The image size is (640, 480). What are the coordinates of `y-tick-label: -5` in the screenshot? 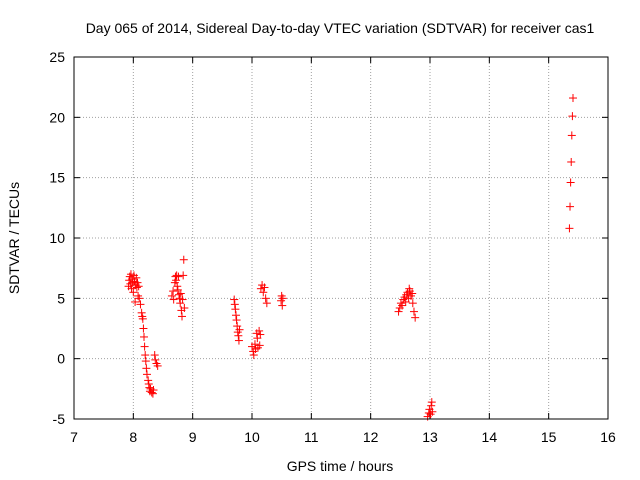 It's located at (59, 419).